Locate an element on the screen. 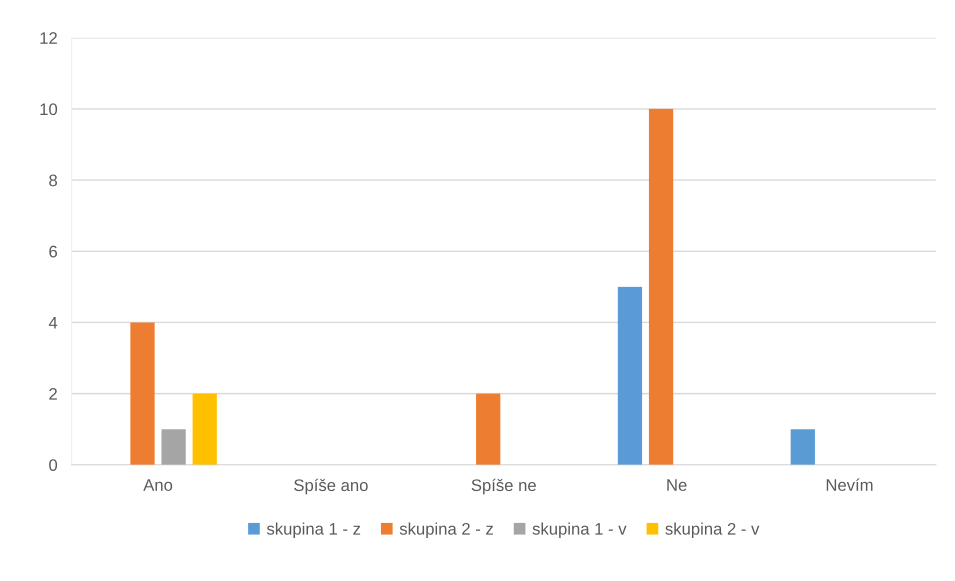  legend-label: skupina 2 - v is located at coordinates (712, 530).